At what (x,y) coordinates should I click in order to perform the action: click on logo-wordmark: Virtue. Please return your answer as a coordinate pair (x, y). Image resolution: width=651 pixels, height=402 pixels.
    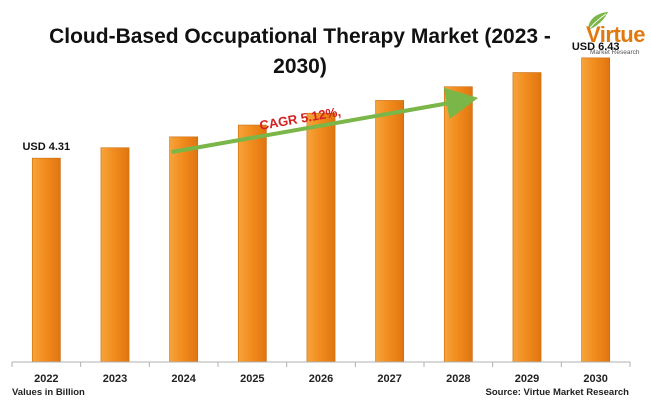
    Looking at the image, I should click on (615, 34).